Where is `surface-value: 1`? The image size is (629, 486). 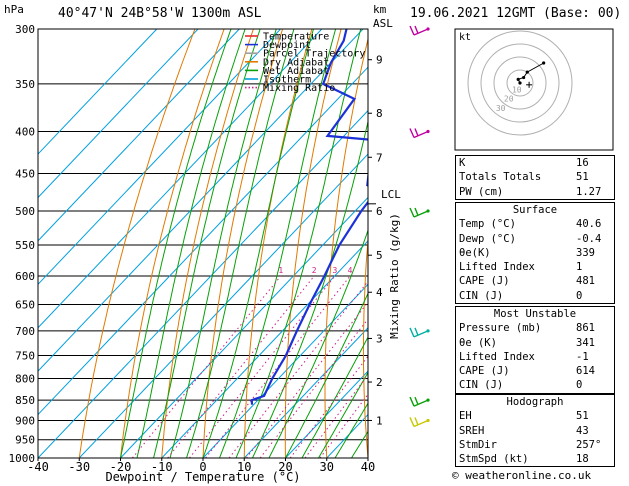 surface-value: 1 is located at coordinates (579, 267).